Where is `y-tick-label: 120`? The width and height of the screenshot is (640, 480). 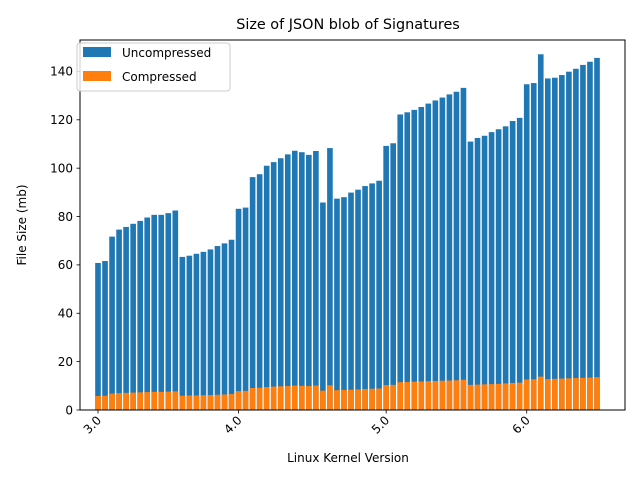 y-tick-label: 120 is located at coordinates (61, 120).